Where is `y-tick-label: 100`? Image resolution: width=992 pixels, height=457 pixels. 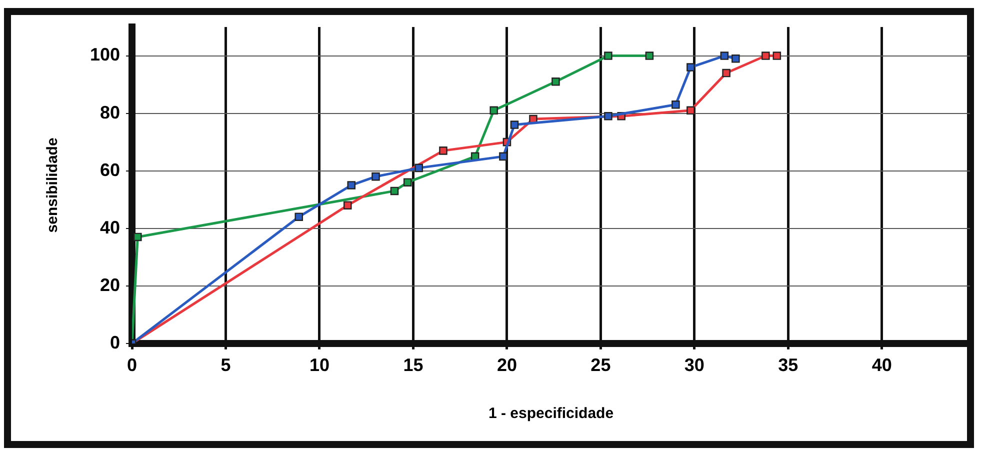 y-tick-label: 100 is located at coordinates (105, 54).